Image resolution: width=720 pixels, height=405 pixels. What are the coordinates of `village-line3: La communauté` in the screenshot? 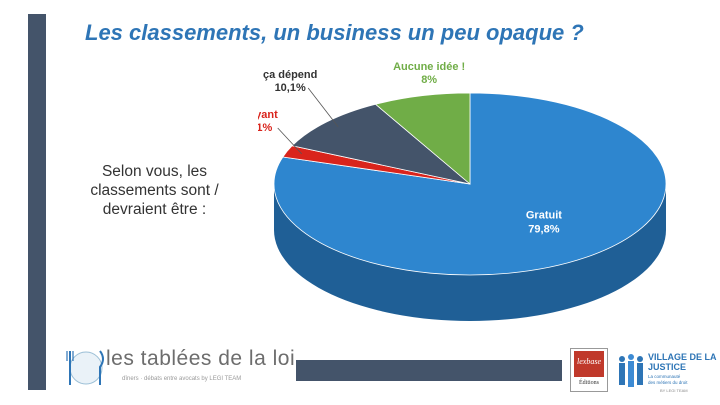 It's located at (664, 376).